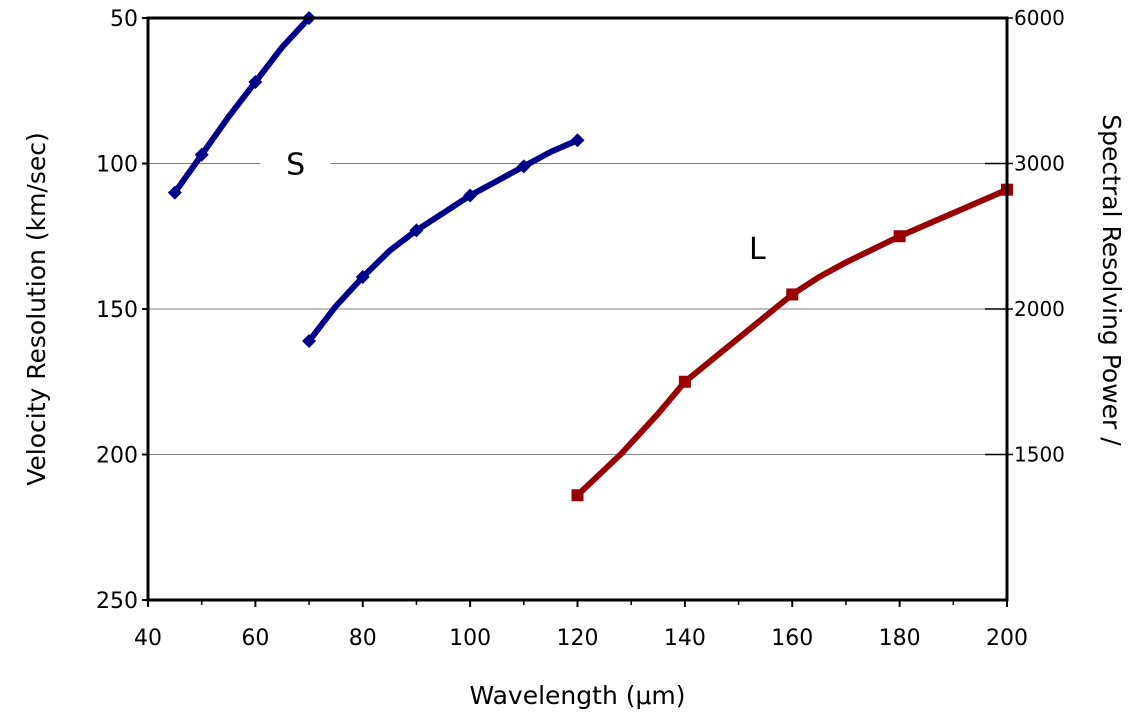 Image resolution: width=1147 pixels, height=722 pixels. I want to click on x-tick-label-80: 80, so click(363, 638).